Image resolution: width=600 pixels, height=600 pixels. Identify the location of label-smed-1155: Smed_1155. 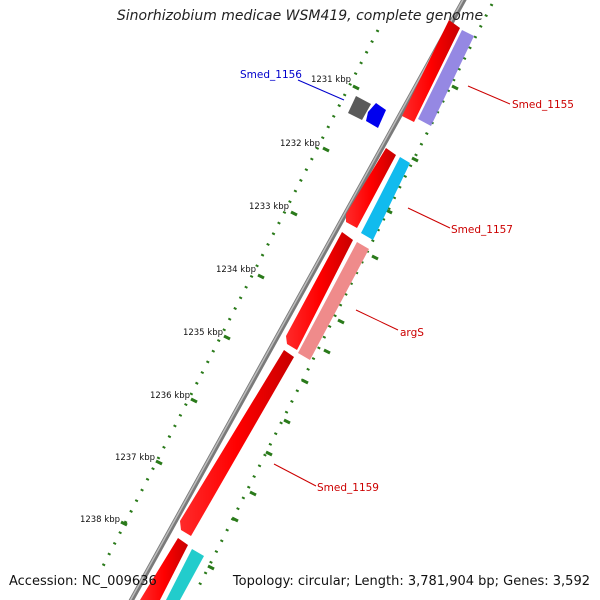
(543, 105).